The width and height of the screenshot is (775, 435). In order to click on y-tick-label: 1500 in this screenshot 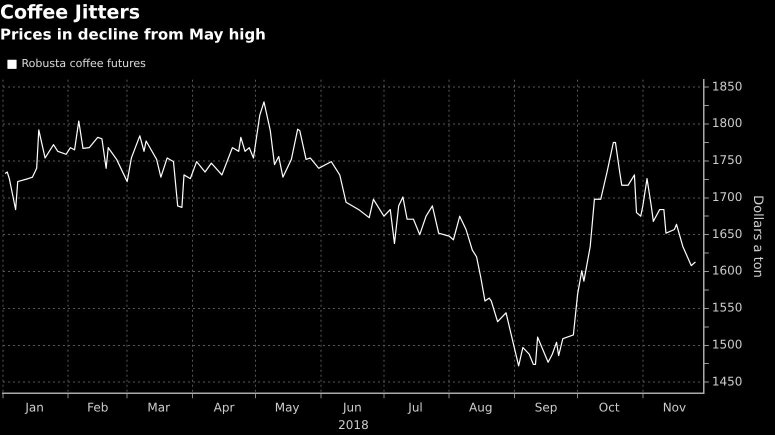, I will do `click(727, 344)`.